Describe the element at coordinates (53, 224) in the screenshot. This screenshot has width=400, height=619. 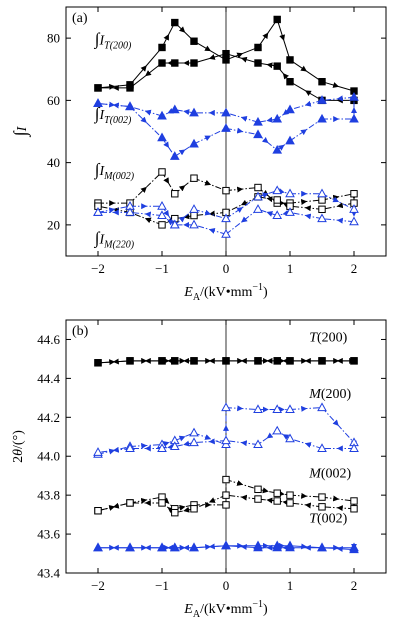
I see `y-tick-label: 20` at that location.